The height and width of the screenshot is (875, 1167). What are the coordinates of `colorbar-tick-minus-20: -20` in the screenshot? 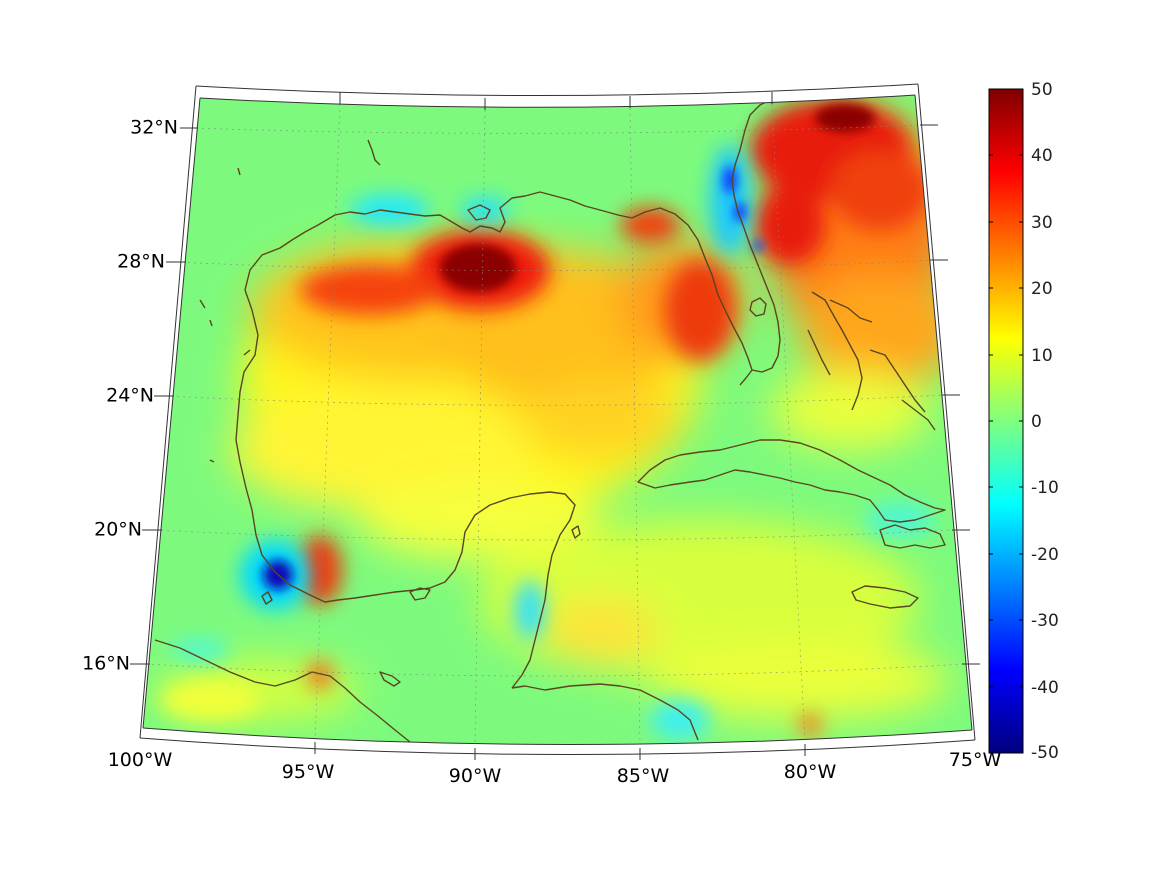 It's located at (1045, 555).